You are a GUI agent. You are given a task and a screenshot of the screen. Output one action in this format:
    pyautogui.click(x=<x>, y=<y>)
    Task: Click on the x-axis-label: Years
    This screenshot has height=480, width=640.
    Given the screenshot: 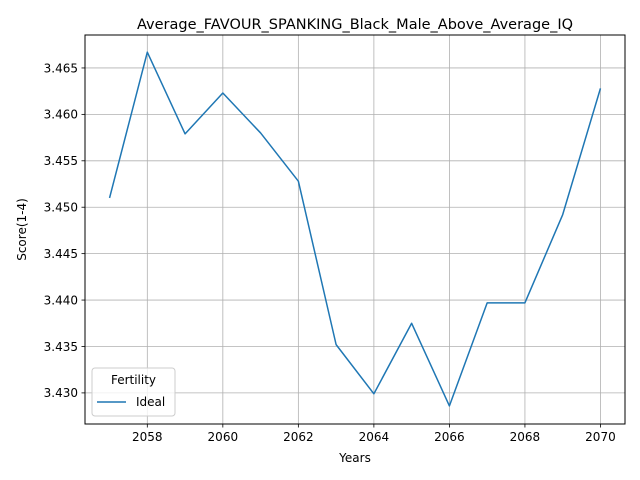 What is the action you would take?
    pyautogui.click(x=354, y=458)
    